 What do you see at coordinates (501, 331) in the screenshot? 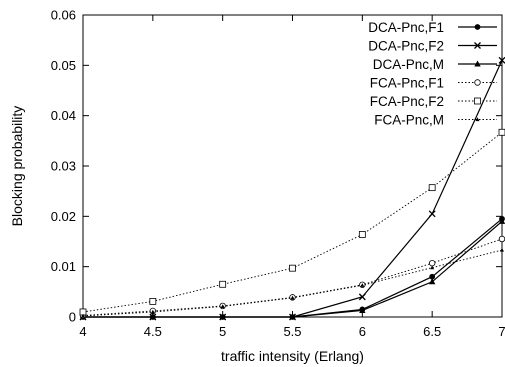
I see `x-tick-label: 7` at bounding box center [501, 331].